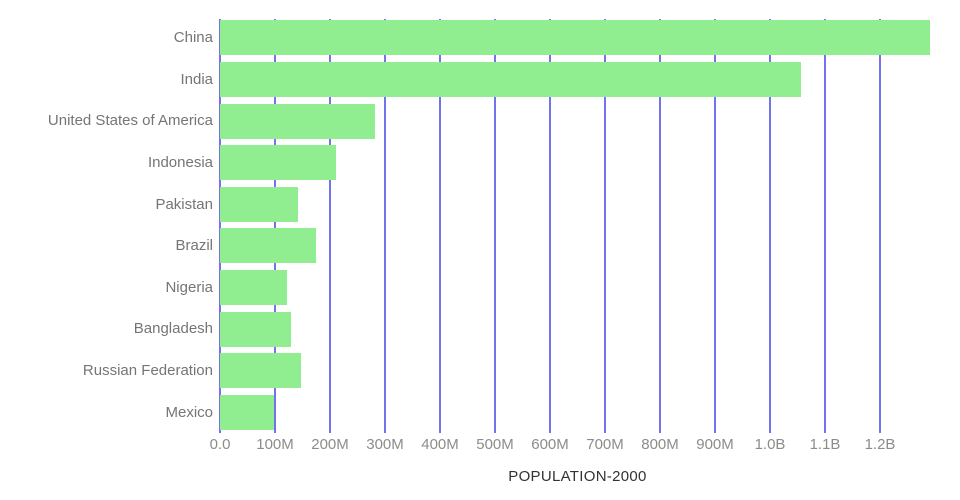  What do you see at coordinates (495, 444) in the screenshot?
I see `x-tick-label-500m: 500M` at bounding box center [495, 444].